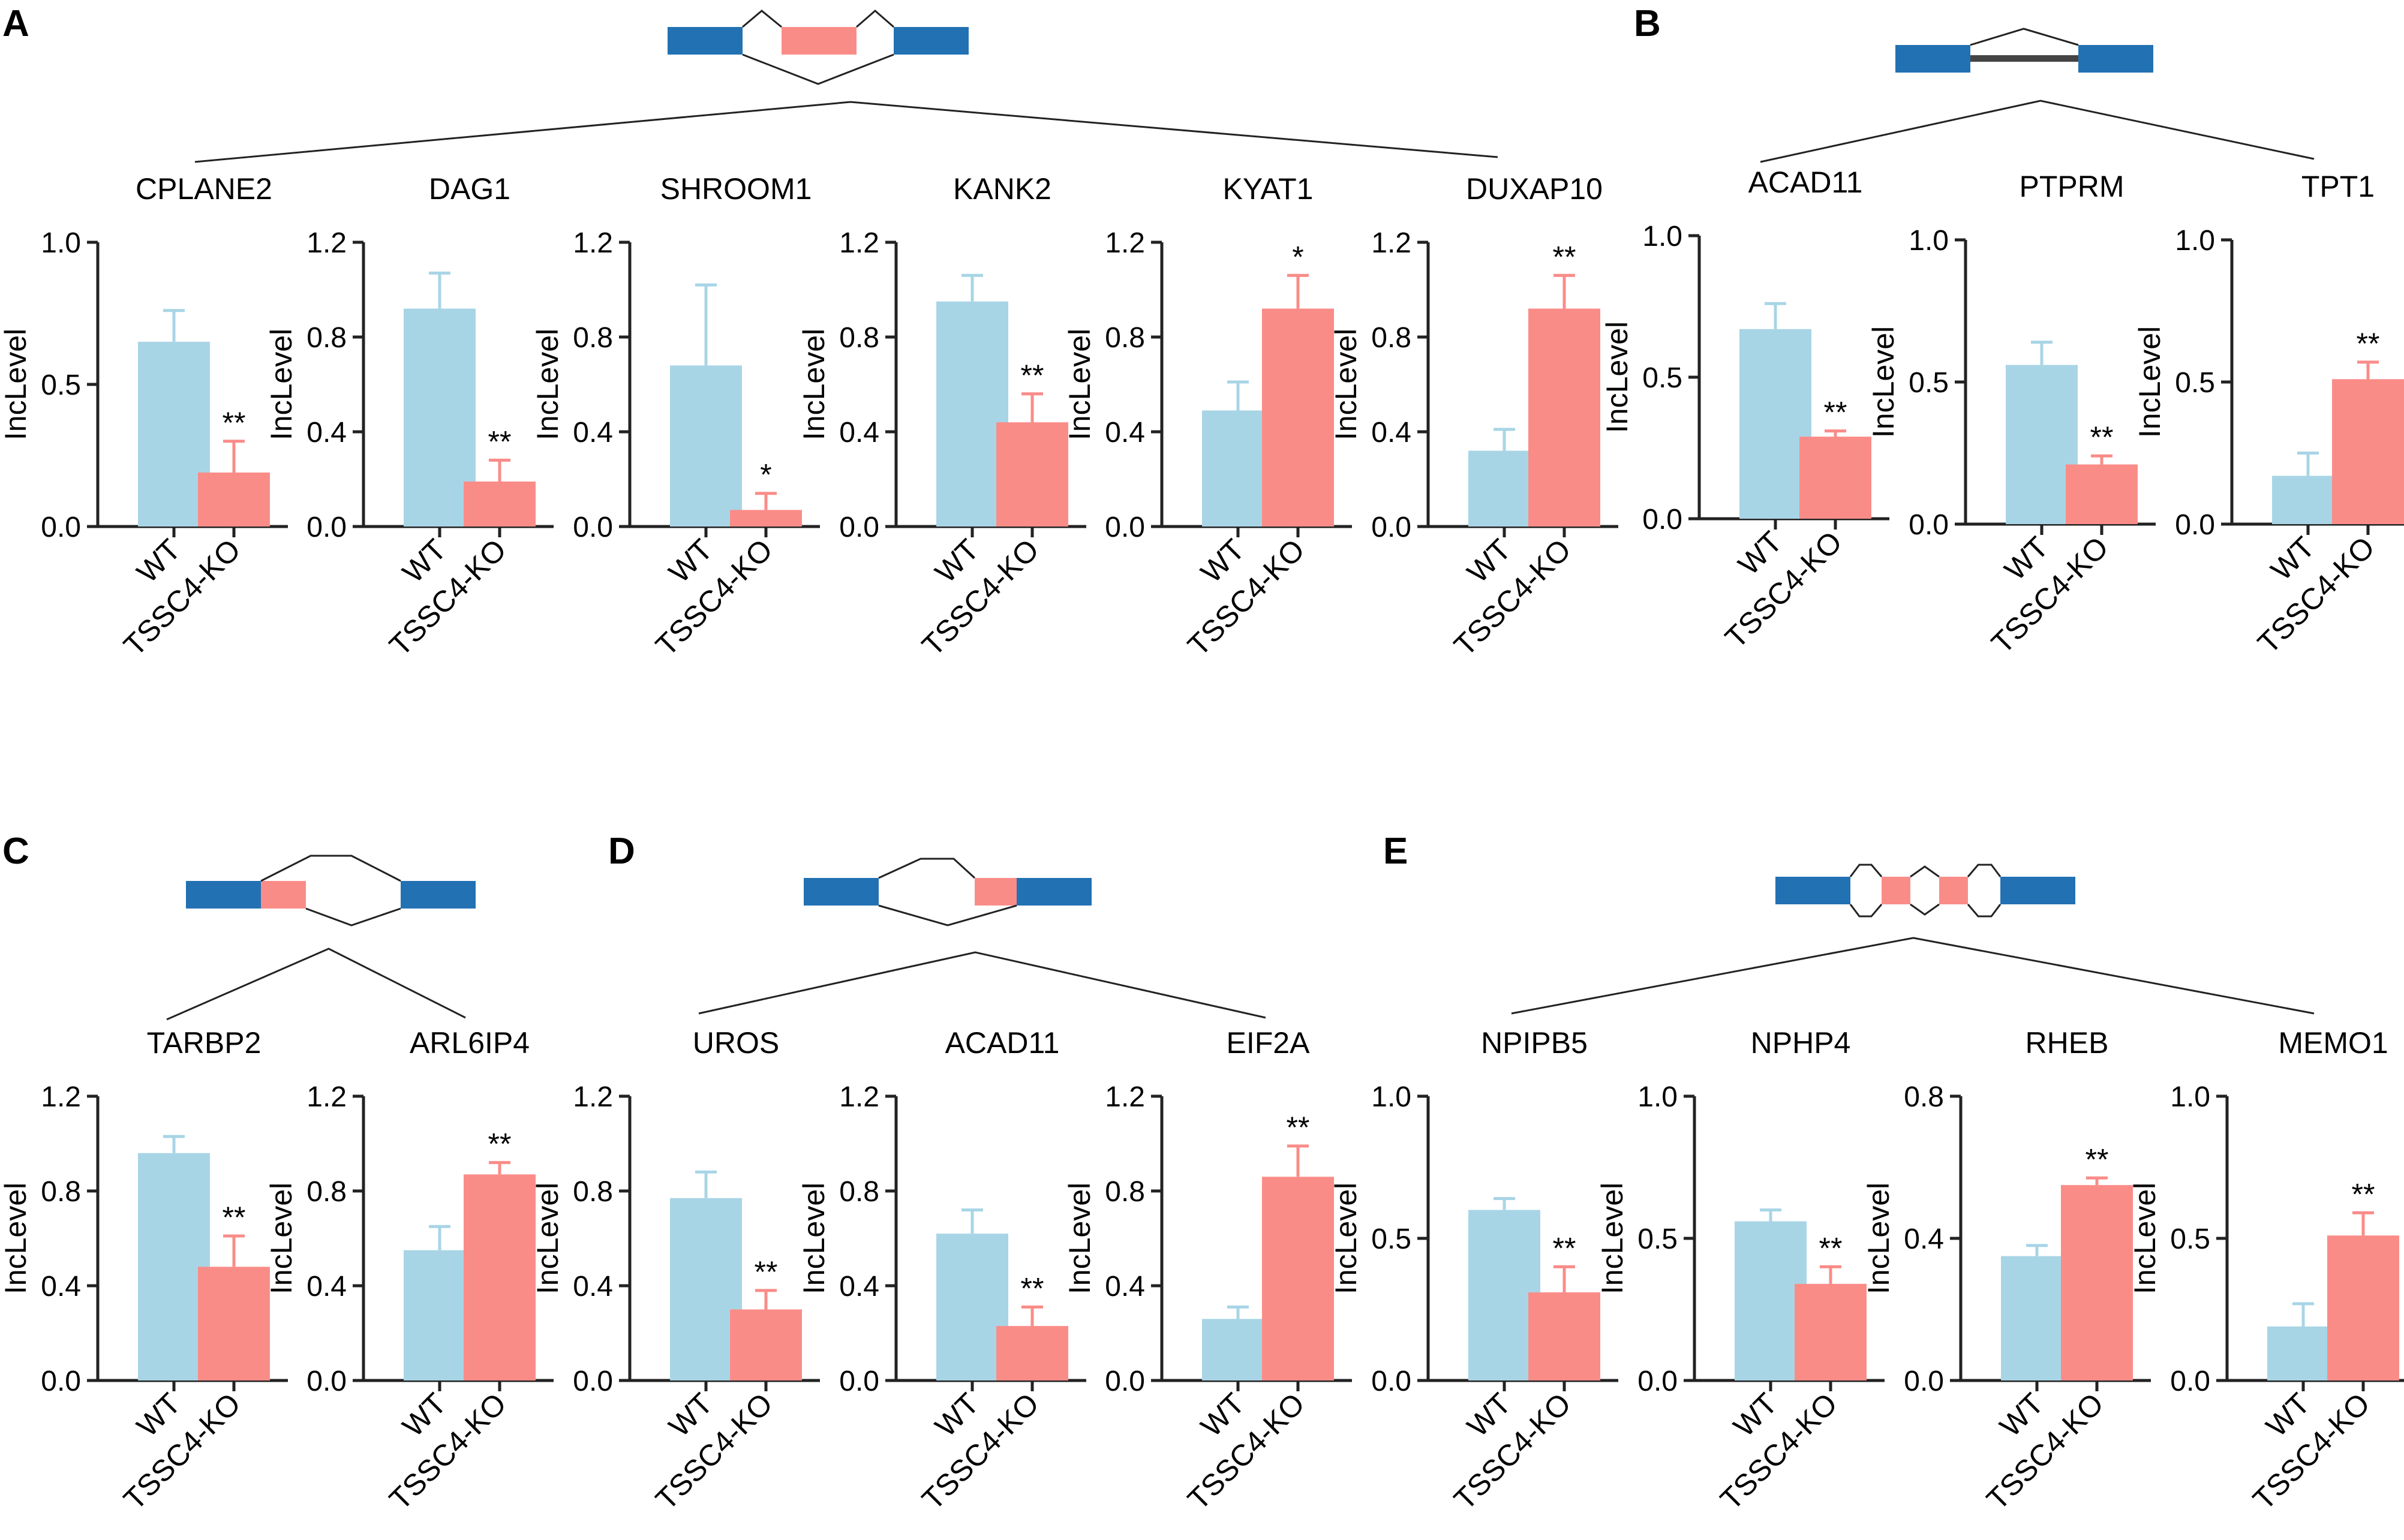 Image resolution: width=2404 pixels, height=1540 pixels. I want to click on junction-long, so click(927, 868).